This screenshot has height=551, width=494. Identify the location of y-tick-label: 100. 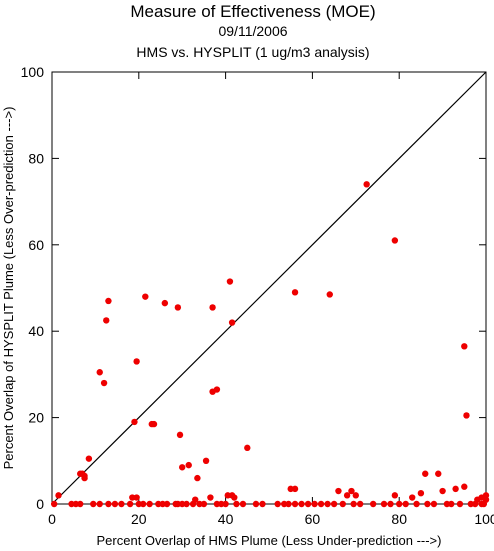
(33, 72).